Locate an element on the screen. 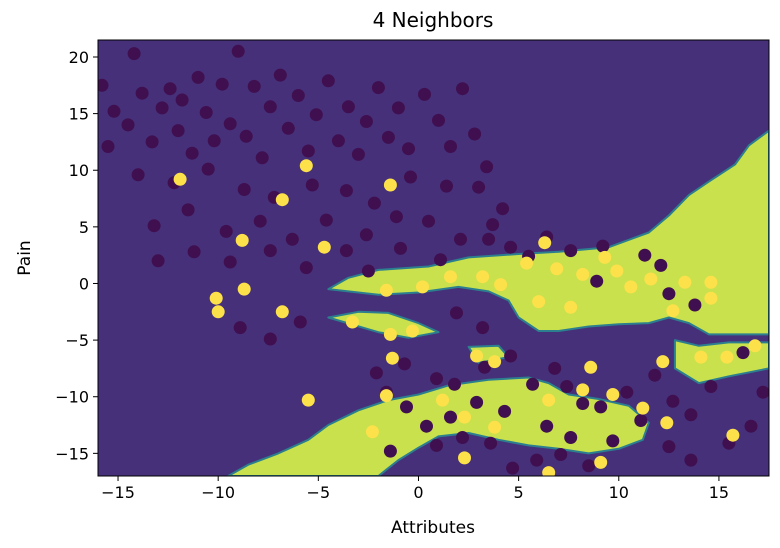 Image resolution: width=780 pixels, height=548 pixels. x-tick-label: 15 is located at coordinates (719, 492).